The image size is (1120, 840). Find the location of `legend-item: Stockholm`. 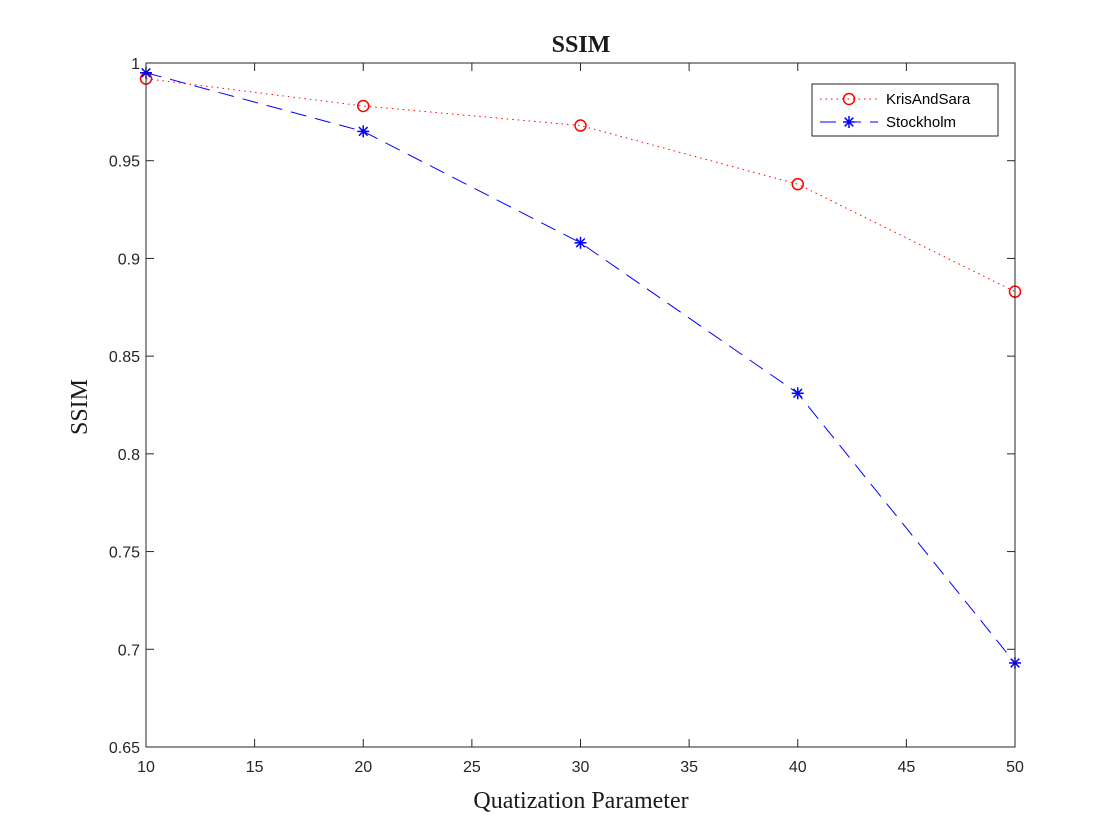

legend-item: Stockholm is located at coordinates (888, 122).